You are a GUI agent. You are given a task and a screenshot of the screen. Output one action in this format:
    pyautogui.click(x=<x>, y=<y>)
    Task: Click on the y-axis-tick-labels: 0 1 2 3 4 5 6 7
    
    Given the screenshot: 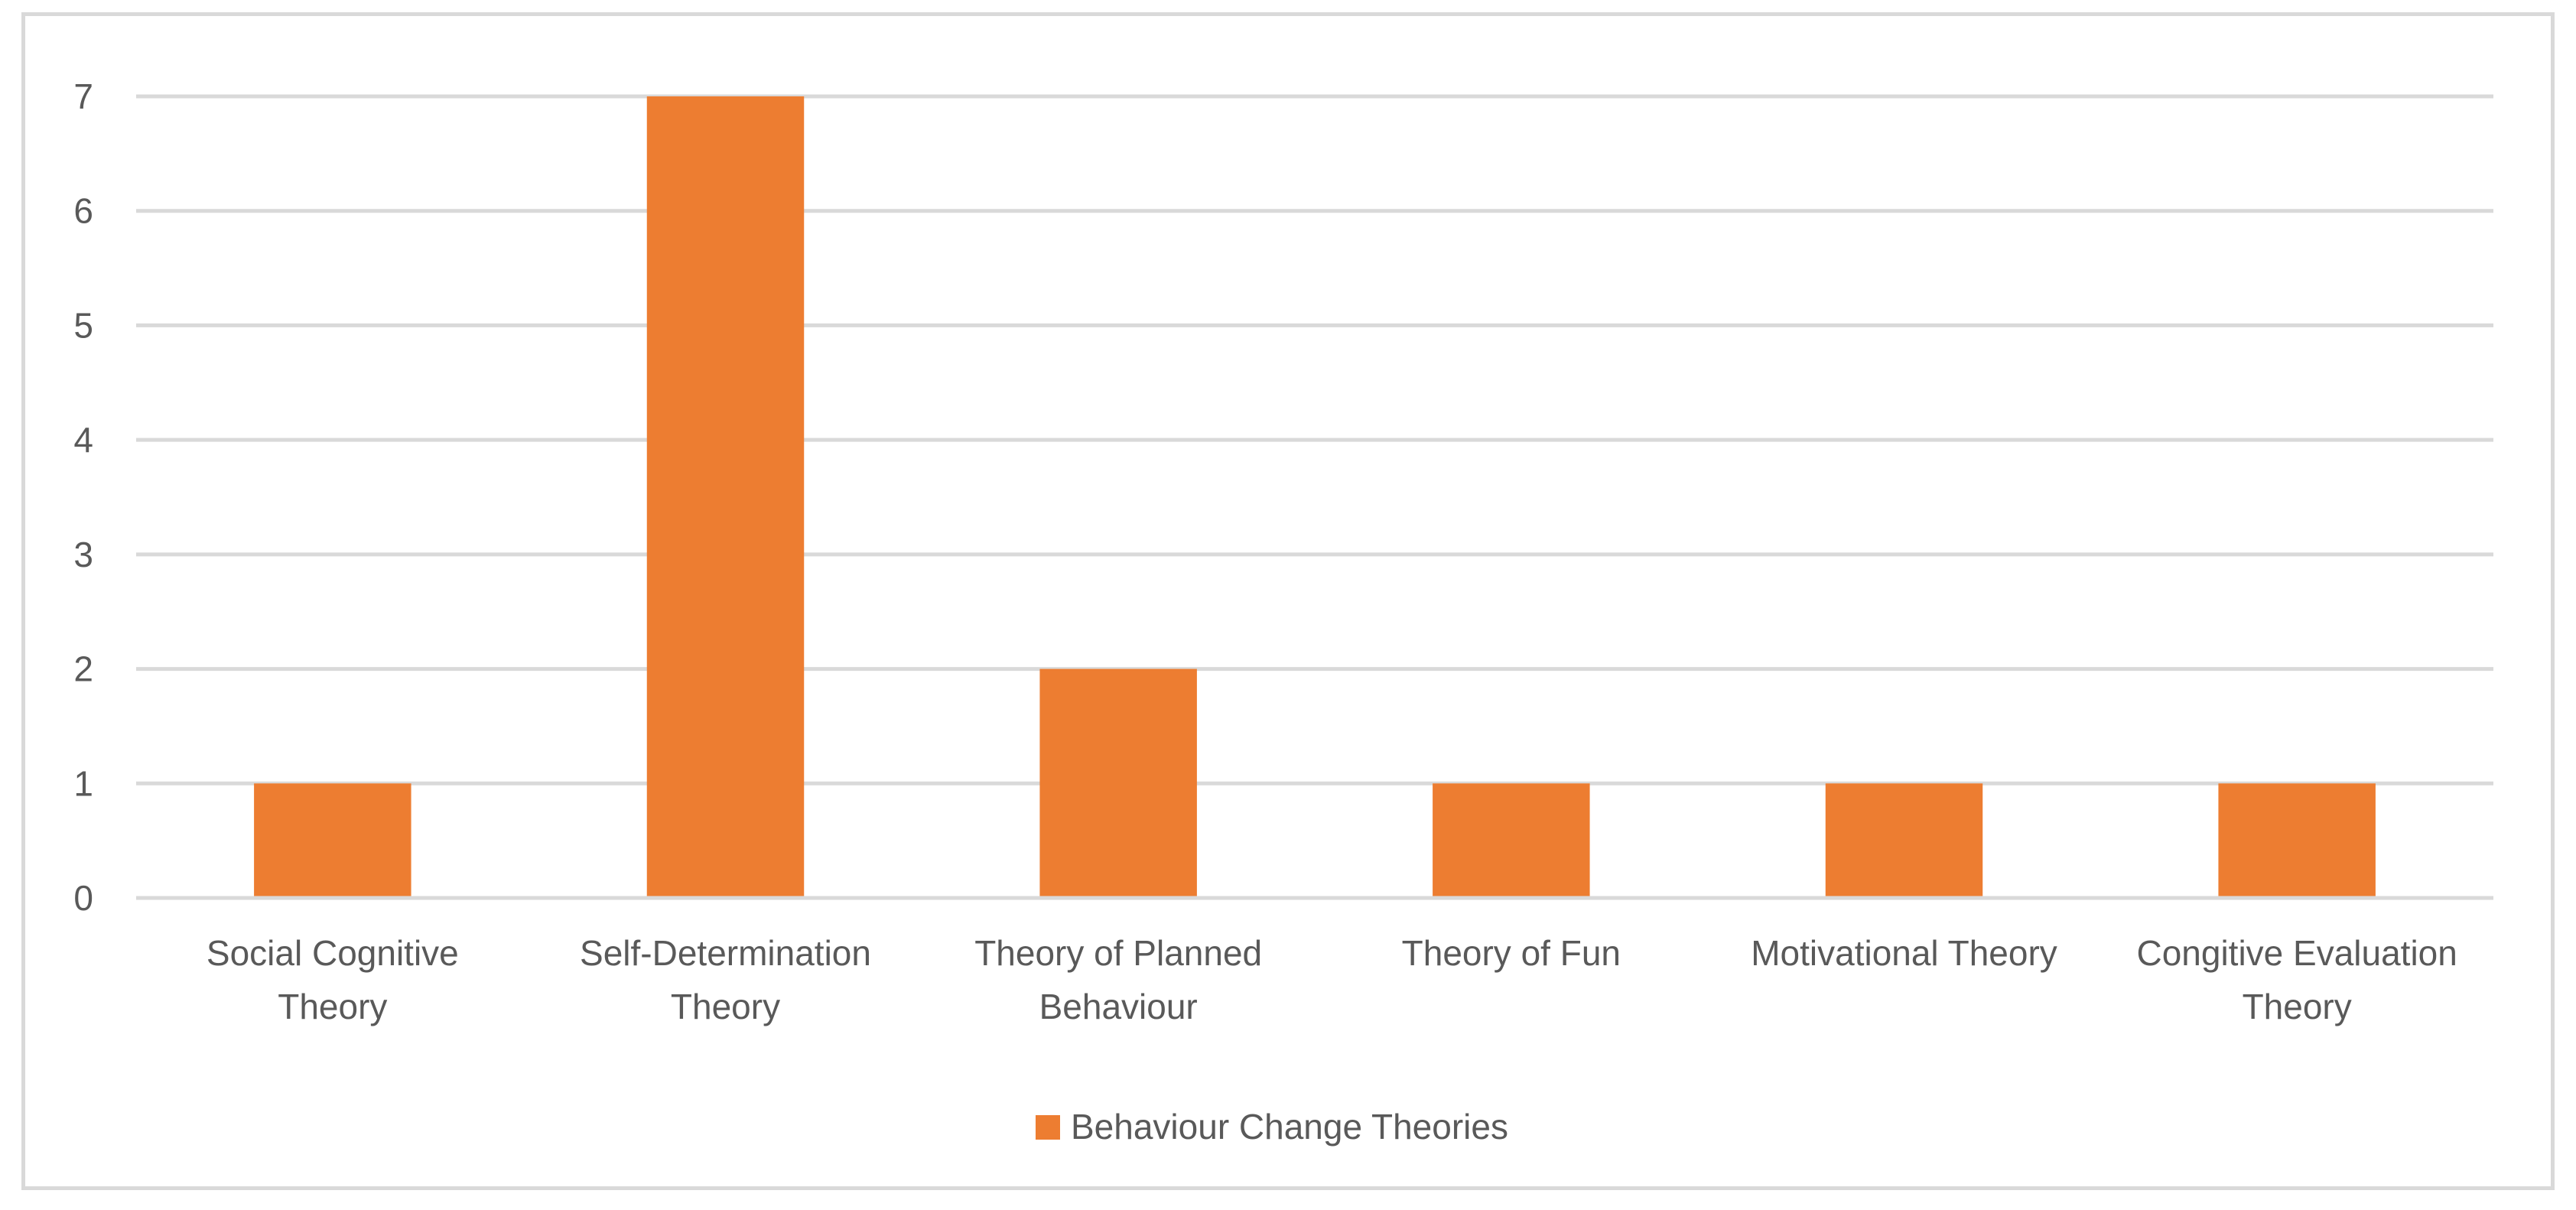 What is the action you would take?
    pyautogui.click(x=83, y=497)
    